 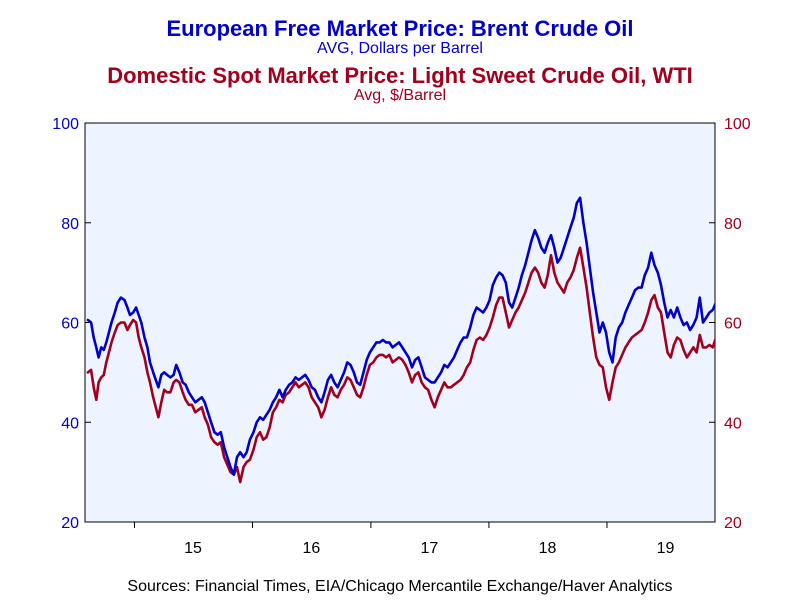 What do you see at coordinates (70, 224) in the screenshot?
I see `y-tick-label-left: 80` at bounding box center [70, 224].